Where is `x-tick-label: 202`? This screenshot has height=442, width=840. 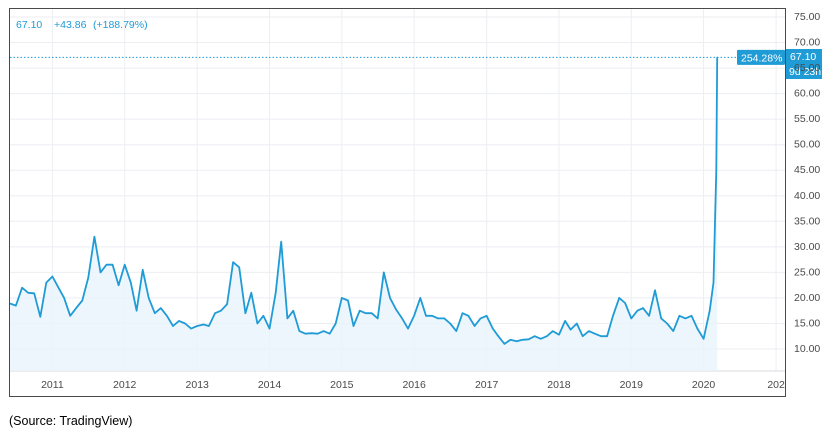 x-tick-label: 202 is located at coordinates (776, 385).